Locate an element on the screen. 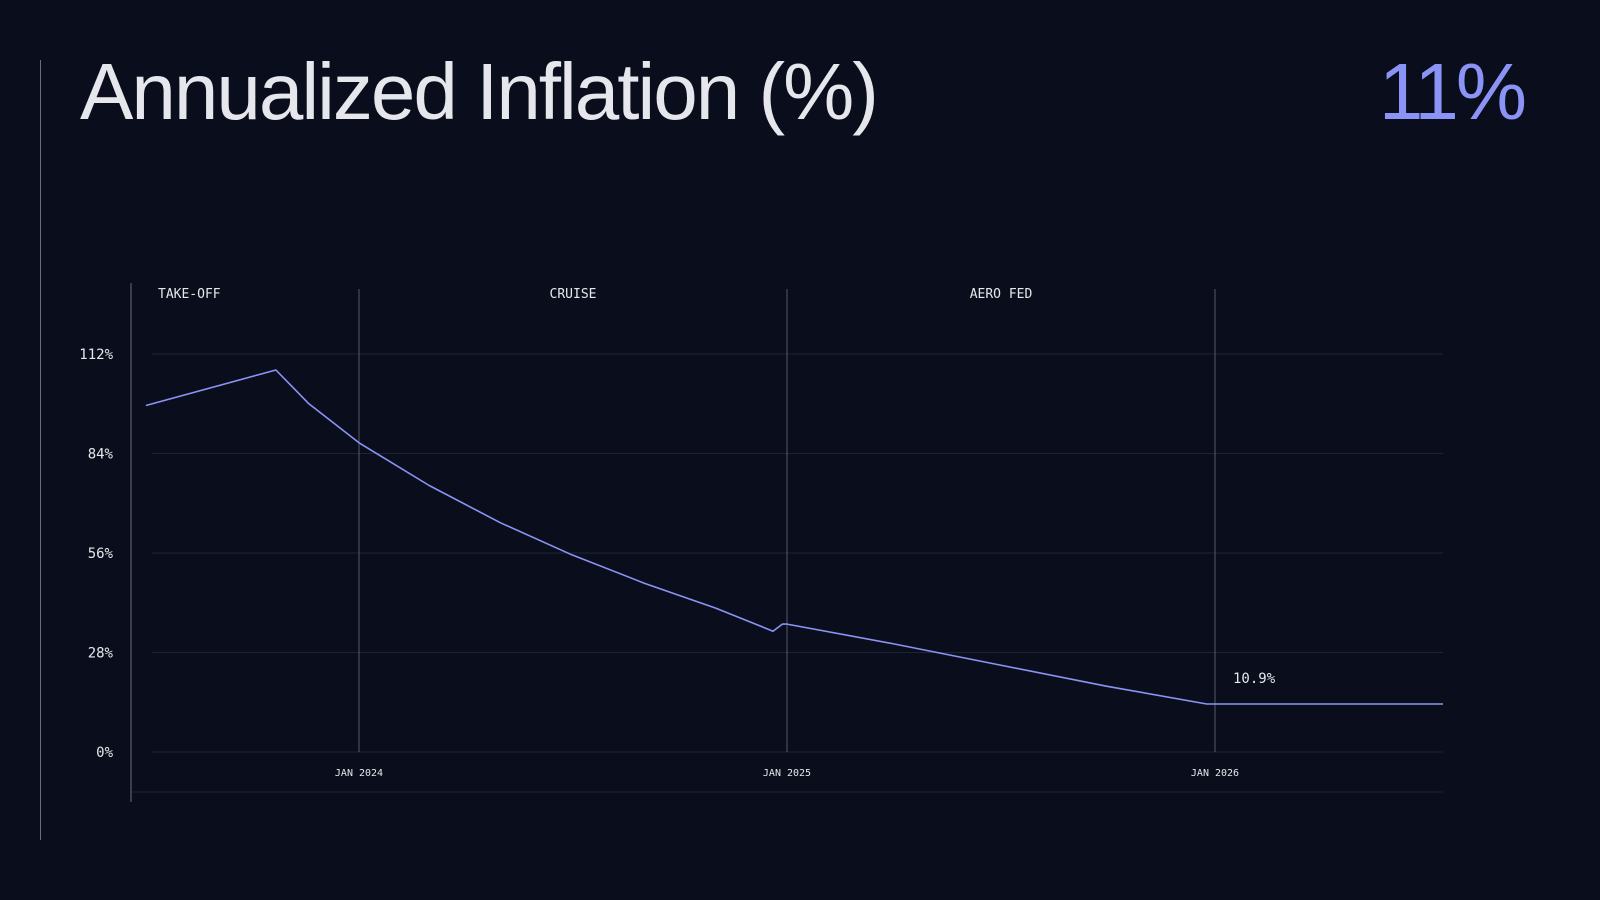 The image size is (1600, 900). x-tick-label: JAN 2024 is located at coordinates (359, 773).